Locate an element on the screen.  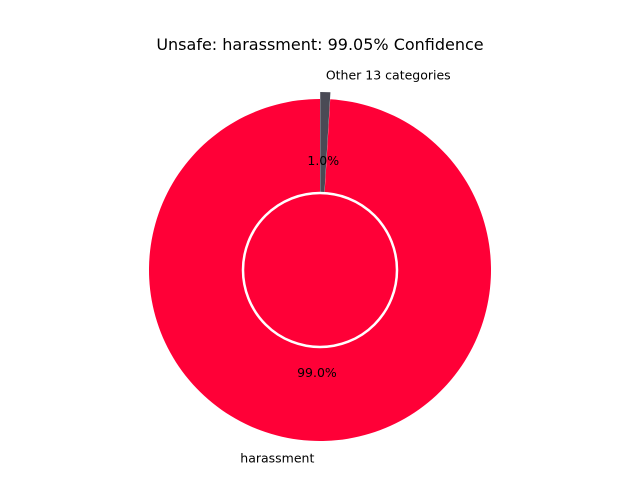
slice-percent-1: 1.0% is located at coordinates (323, 160).